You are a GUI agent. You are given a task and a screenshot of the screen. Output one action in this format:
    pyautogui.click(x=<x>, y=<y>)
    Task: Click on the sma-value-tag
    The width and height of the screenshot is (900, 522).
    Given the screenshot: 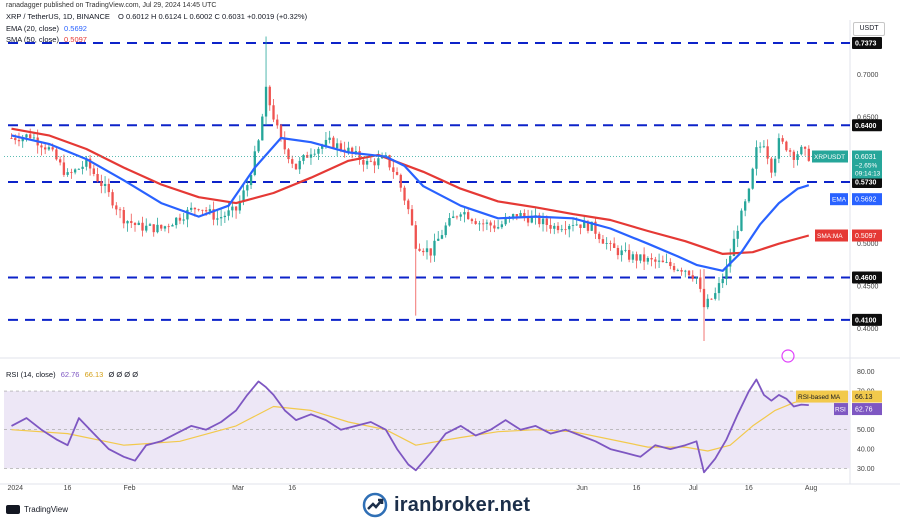 What is the action you would take?
    pyautogui.click(x=867, y=235)
    